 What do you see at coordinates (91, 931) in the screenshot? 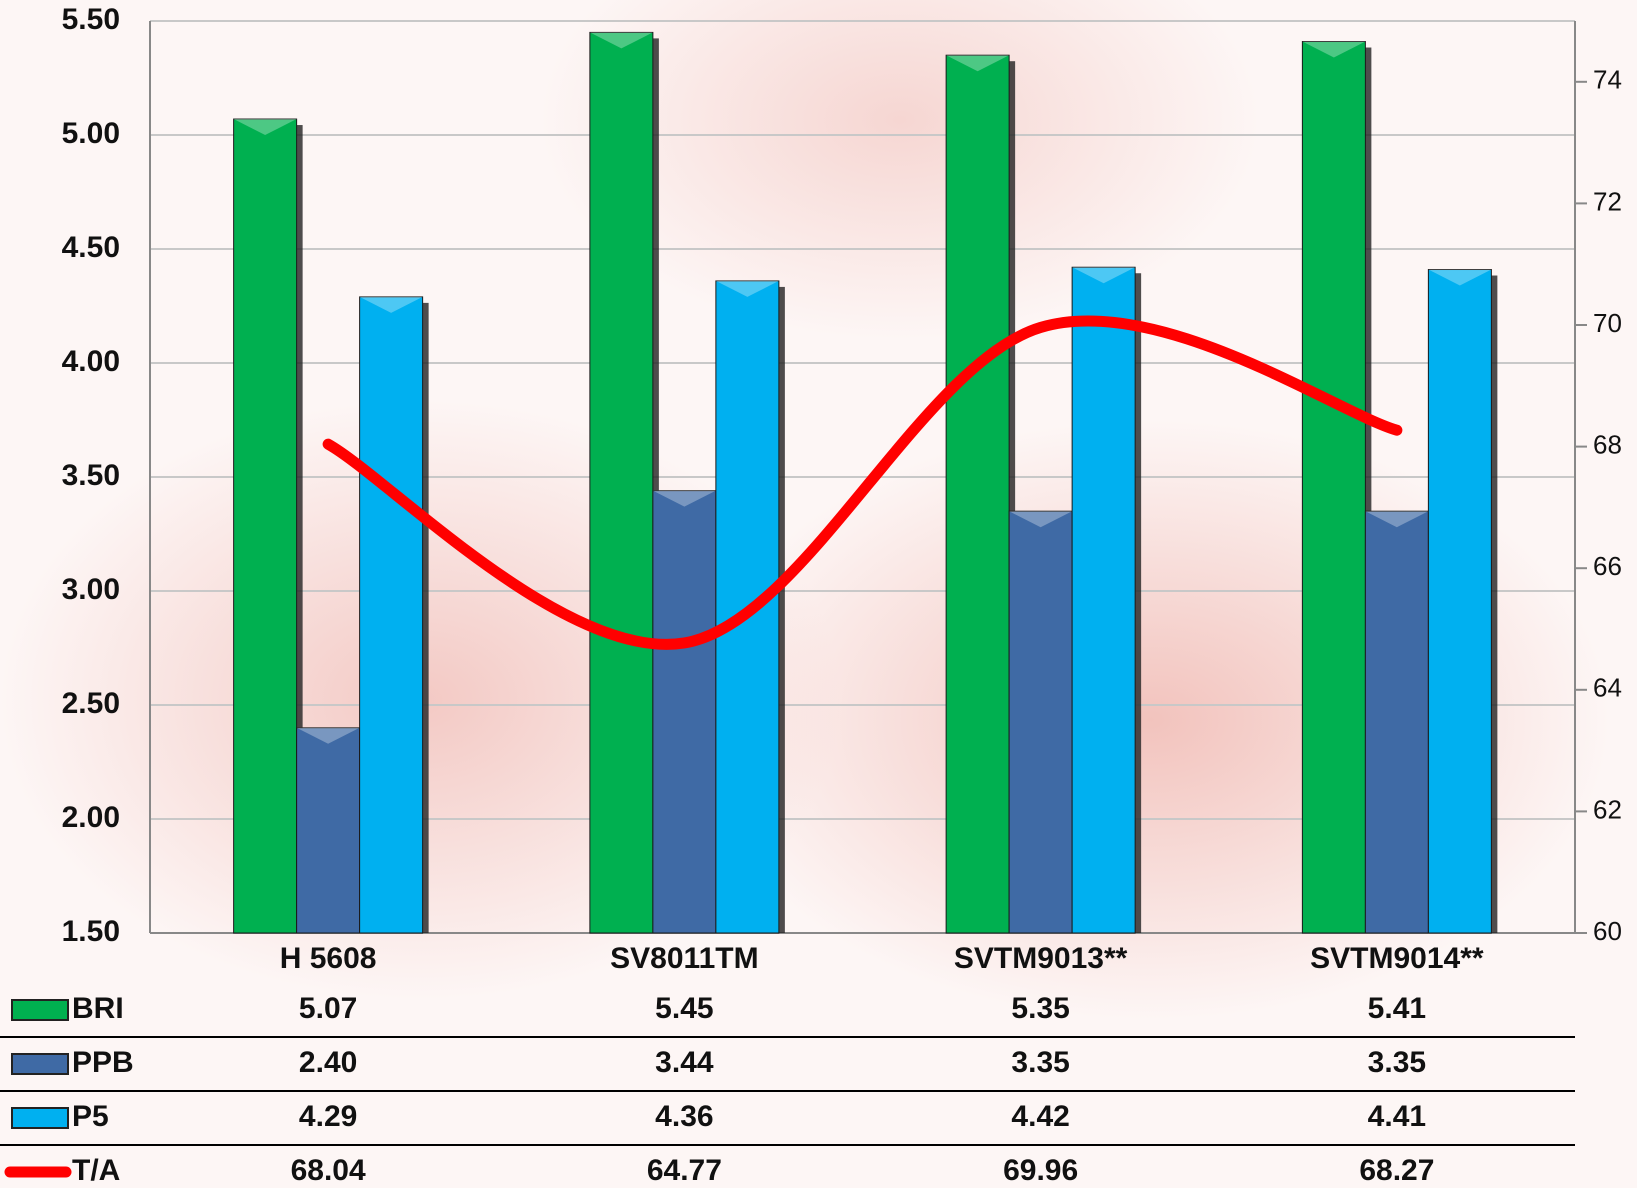
I see `y-tick-label: 1.50` at bounding box center [91, 931].